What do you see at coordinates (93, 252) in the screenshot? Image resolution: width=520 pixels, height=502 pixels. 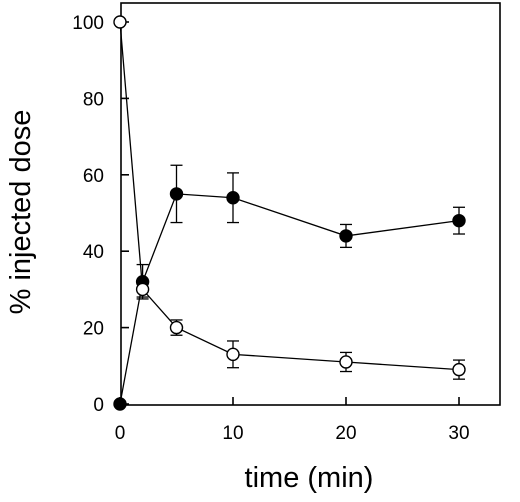 I see `y-tick-label: 40` at bounding box center [93, 252].